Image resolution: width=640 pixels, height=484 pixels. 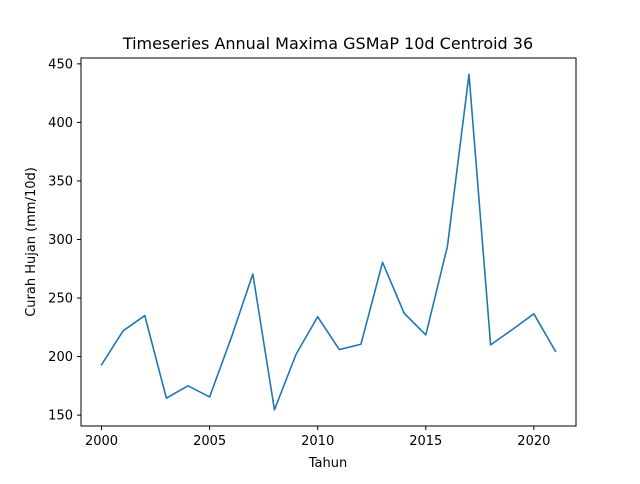 I want to click on x-tick-label: 2005, so click(x=209, y=441).